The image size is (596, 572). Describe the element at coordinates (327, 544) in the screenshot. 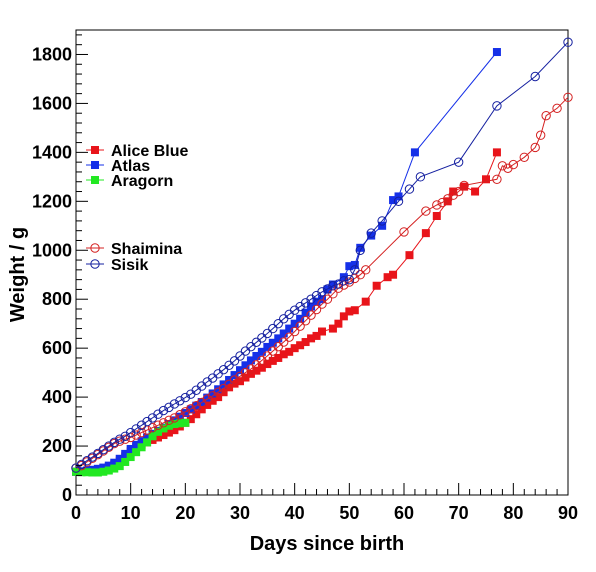

I see `x-axis-title: Days since birth` at that location.